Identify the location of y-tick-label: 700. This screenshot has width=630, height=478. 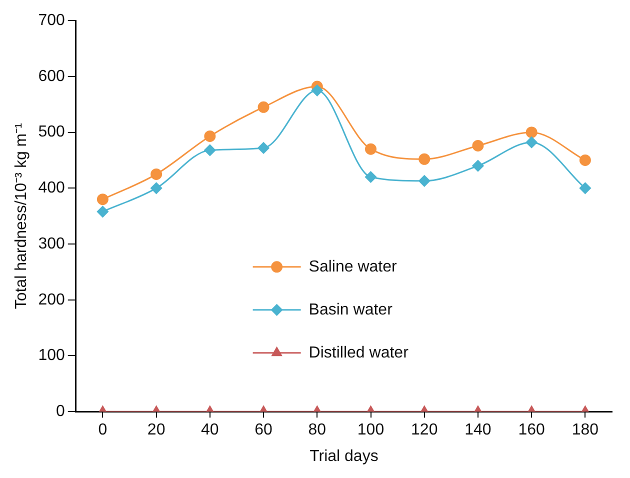
(51, 21).